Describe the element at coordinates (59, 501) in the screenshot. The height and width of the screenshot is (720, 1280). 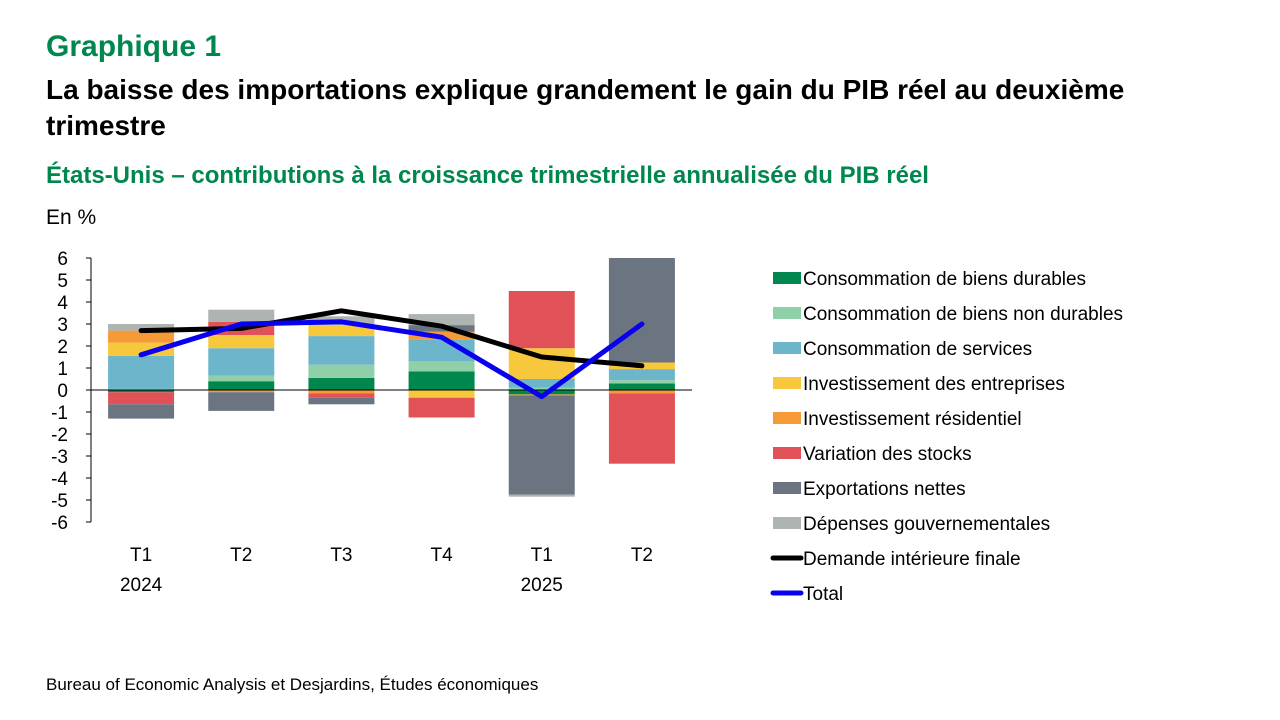
I see `y-tick-label: -5` at that location.